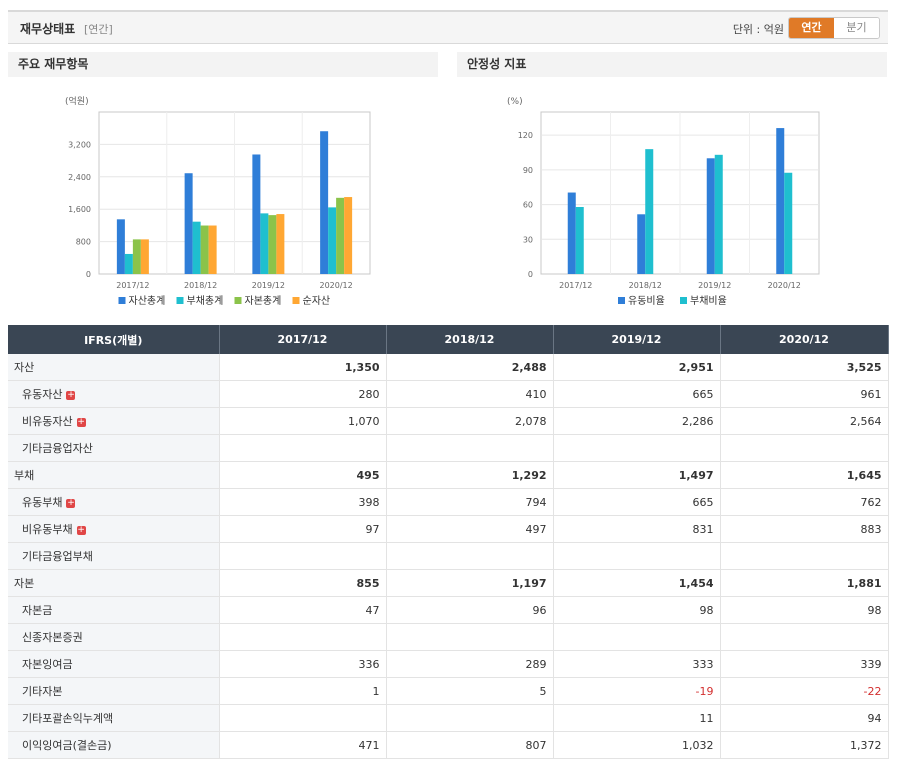 Image resolution: width=897 pixels, height=769 pixels. What do you see at coordinates (303, 664) in the screenshot?
I see `table-cell: 336` at bounding box center [303, 664].